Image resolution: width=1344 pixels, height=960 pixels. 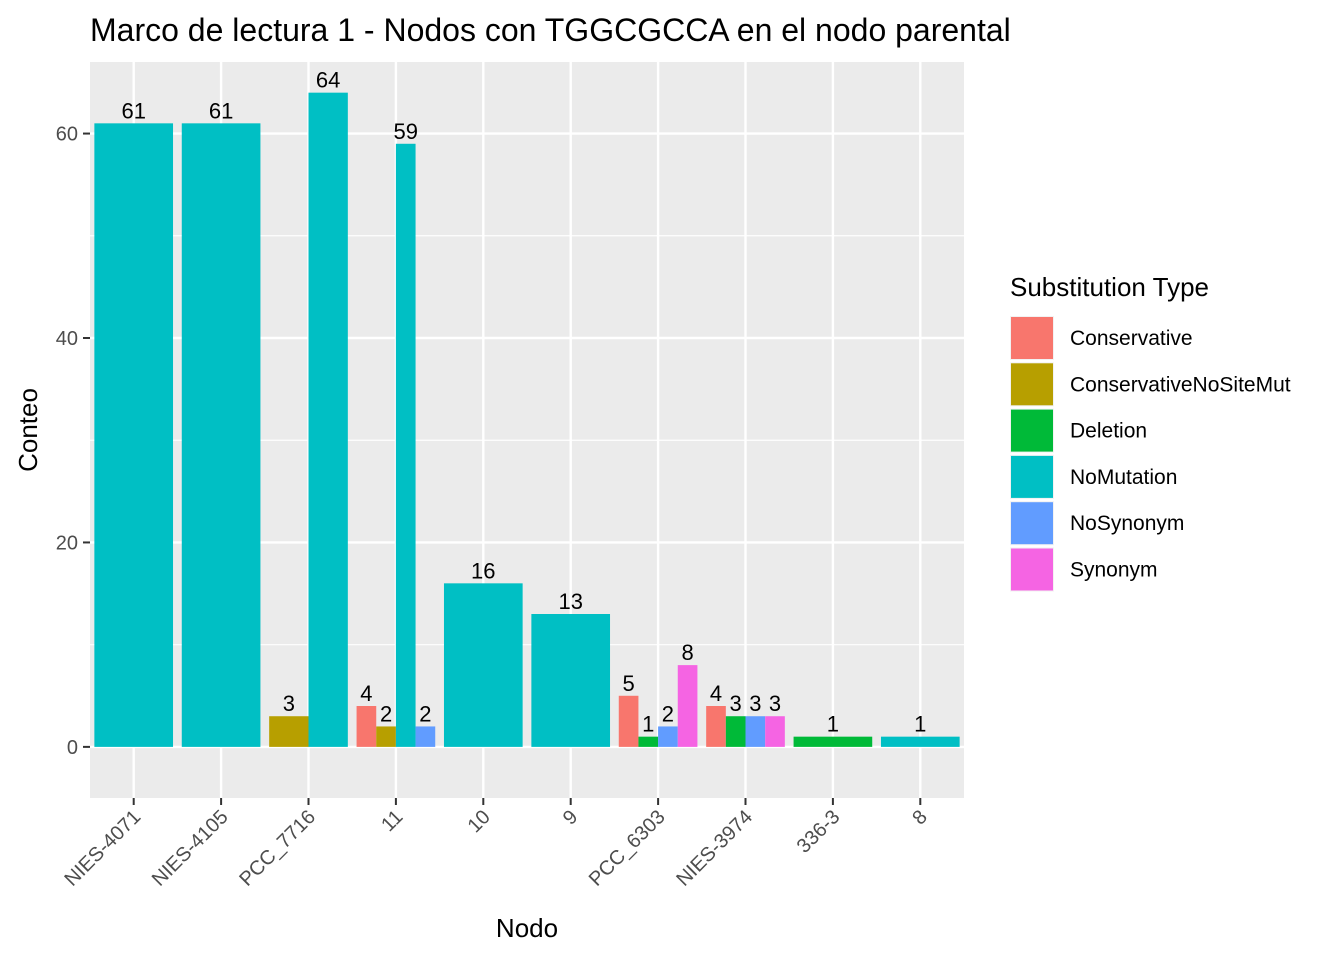 I want to click on x-tick-label: 11, so click(x=392, y=821).